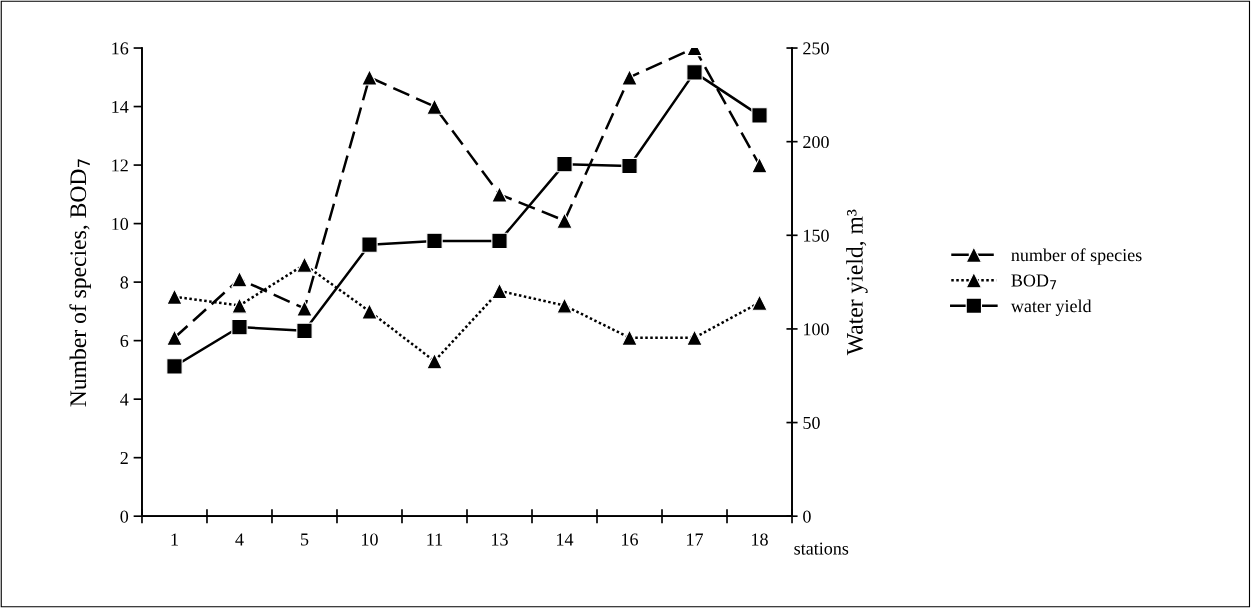 This screenshot has height=608, width=1252. What do you see at coordinates (816, 329) in the screenshot?
I see `y2-tick-label: 100` at bounding box center [816, 329].